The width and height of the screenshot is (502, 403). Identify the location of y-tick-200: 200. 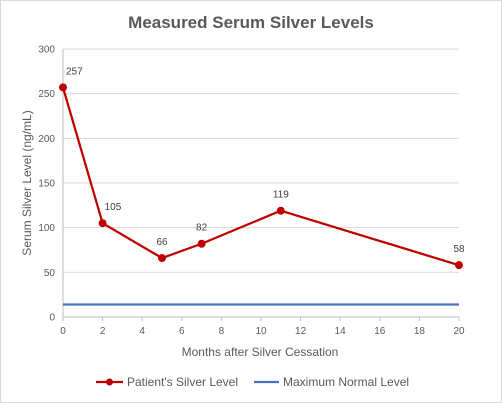
(46, 139).